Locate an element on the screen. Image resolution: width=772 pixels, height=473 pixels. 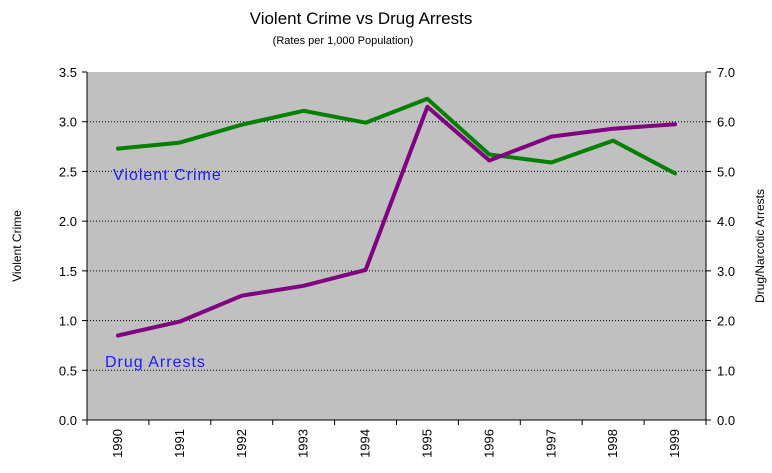
y-tick-label: 0.0 is located at coordinates (68, 420).